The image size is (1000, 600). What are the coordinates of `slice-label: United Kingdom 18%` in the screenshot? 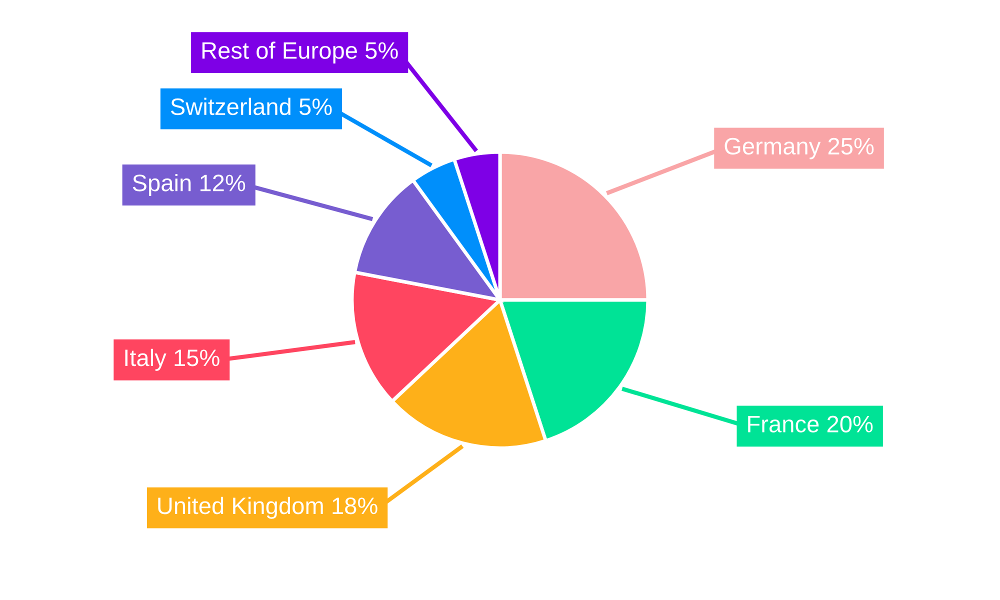 It's located at (268, 507).